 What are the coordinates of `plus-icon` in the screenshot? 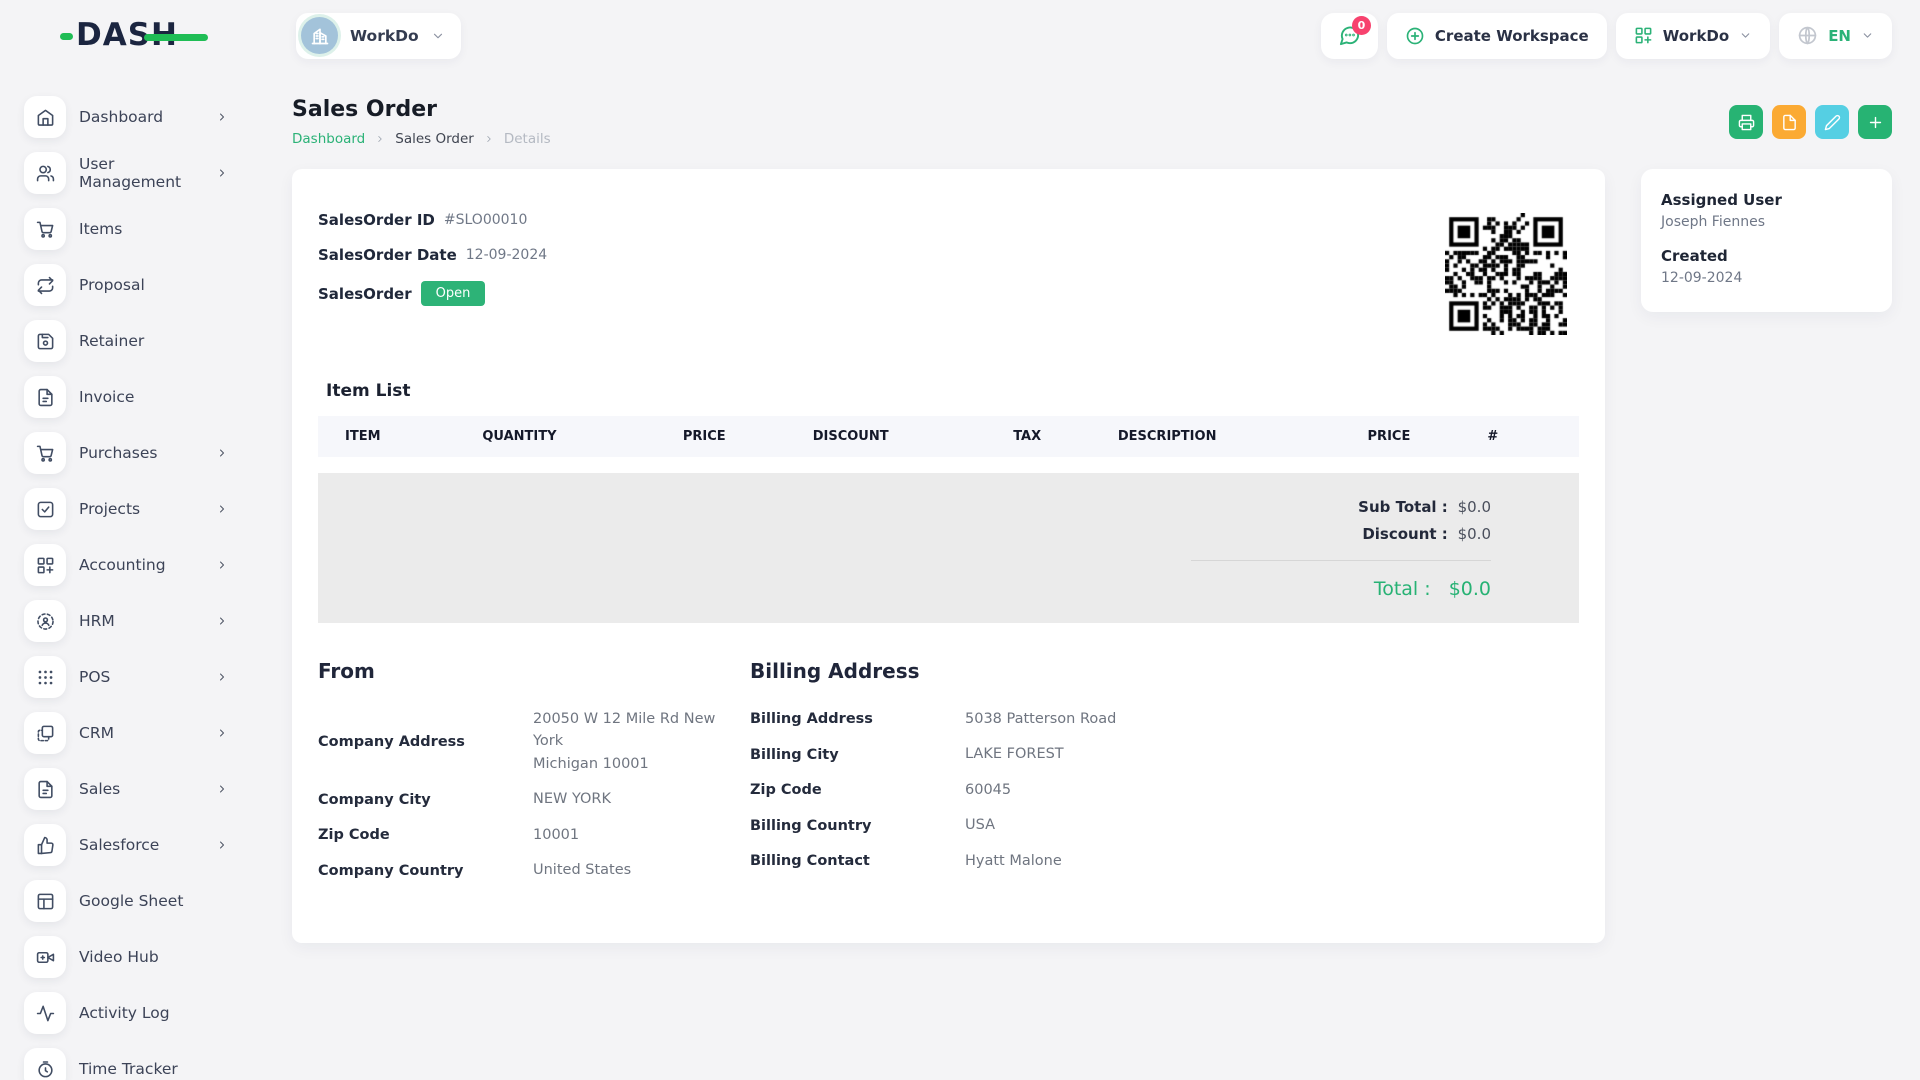 It's located at (1875, 122).